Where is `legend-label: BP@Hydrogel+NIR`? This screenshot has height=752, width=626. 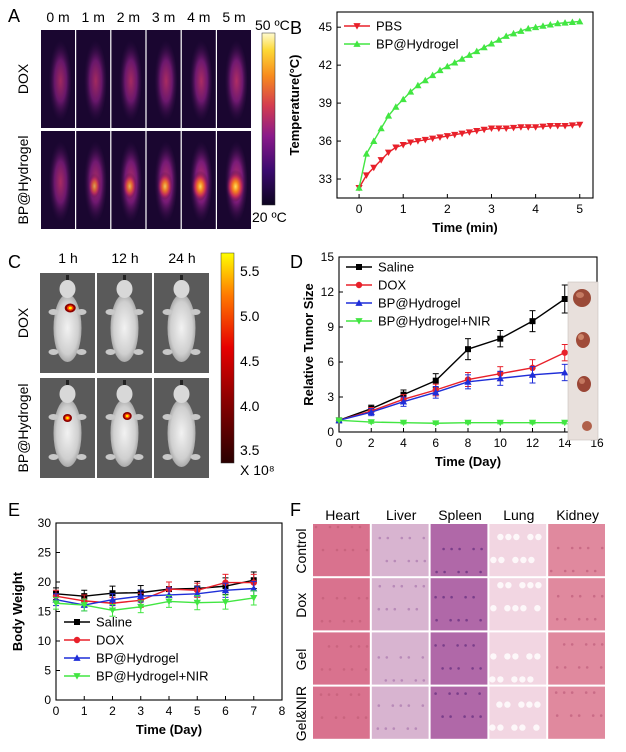 legend-label: BP@Hydrogel+NIR is located at coordinates (434, 321).